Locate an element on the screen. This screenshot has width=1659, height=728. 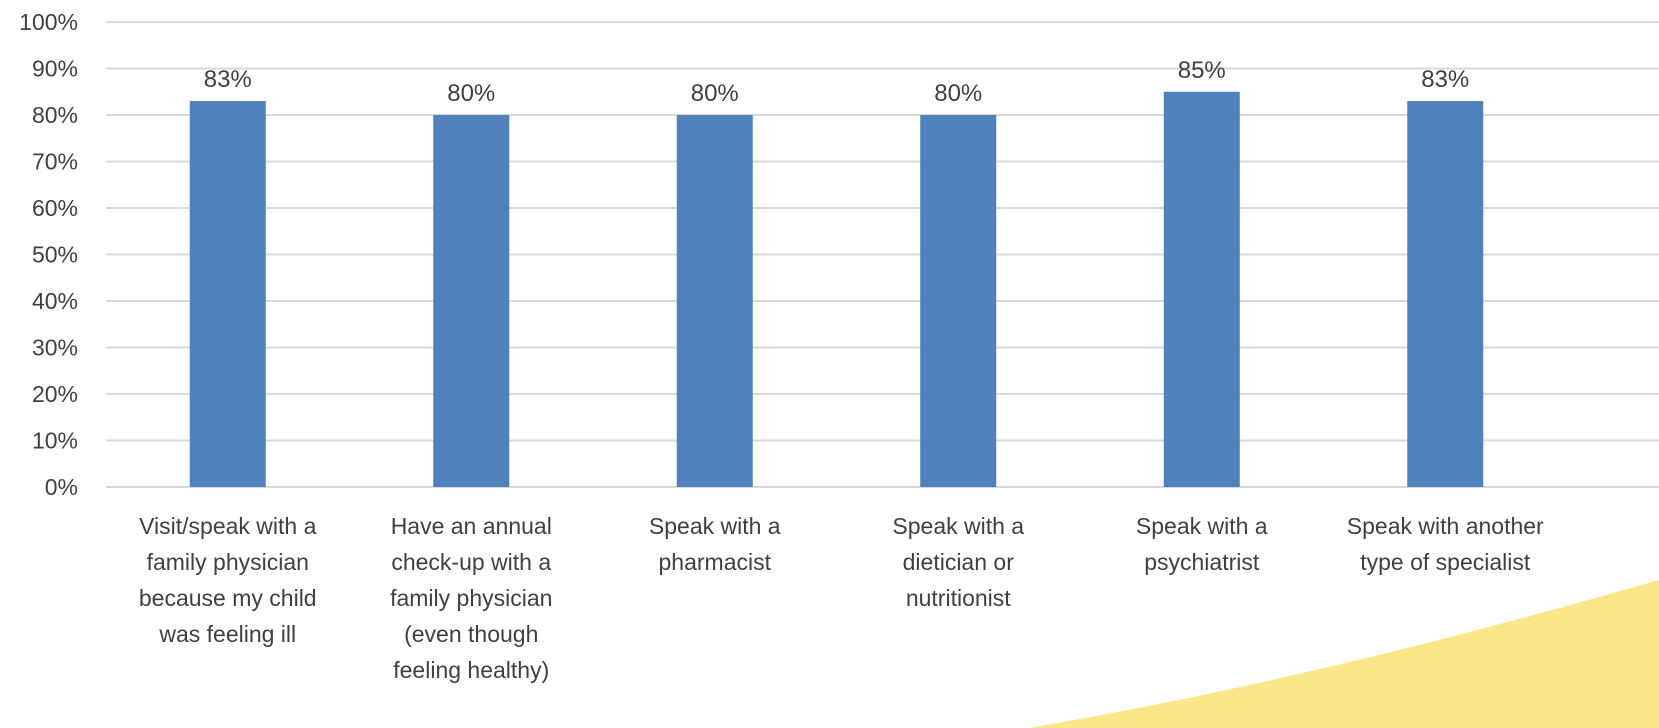
x-category-label-line: nutritionist is located at coordinates (958, 598).